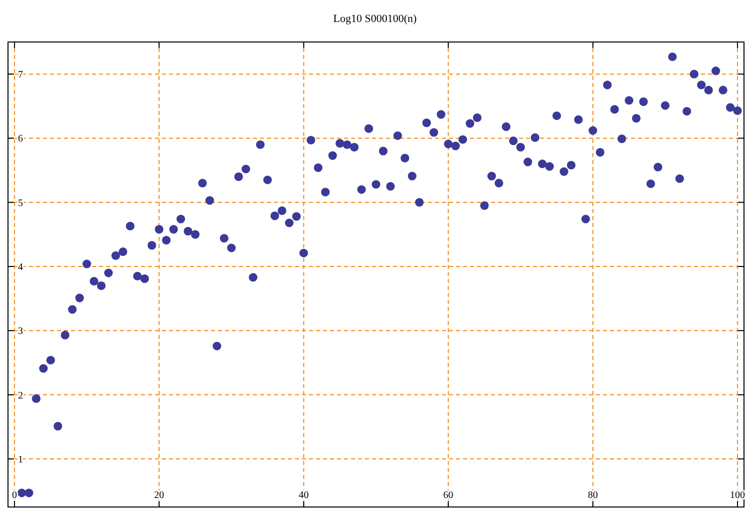 Image resolution: width=750 pixels, height=515 pixels. I want to click on y-tick-label: 6, so click(20, 139).